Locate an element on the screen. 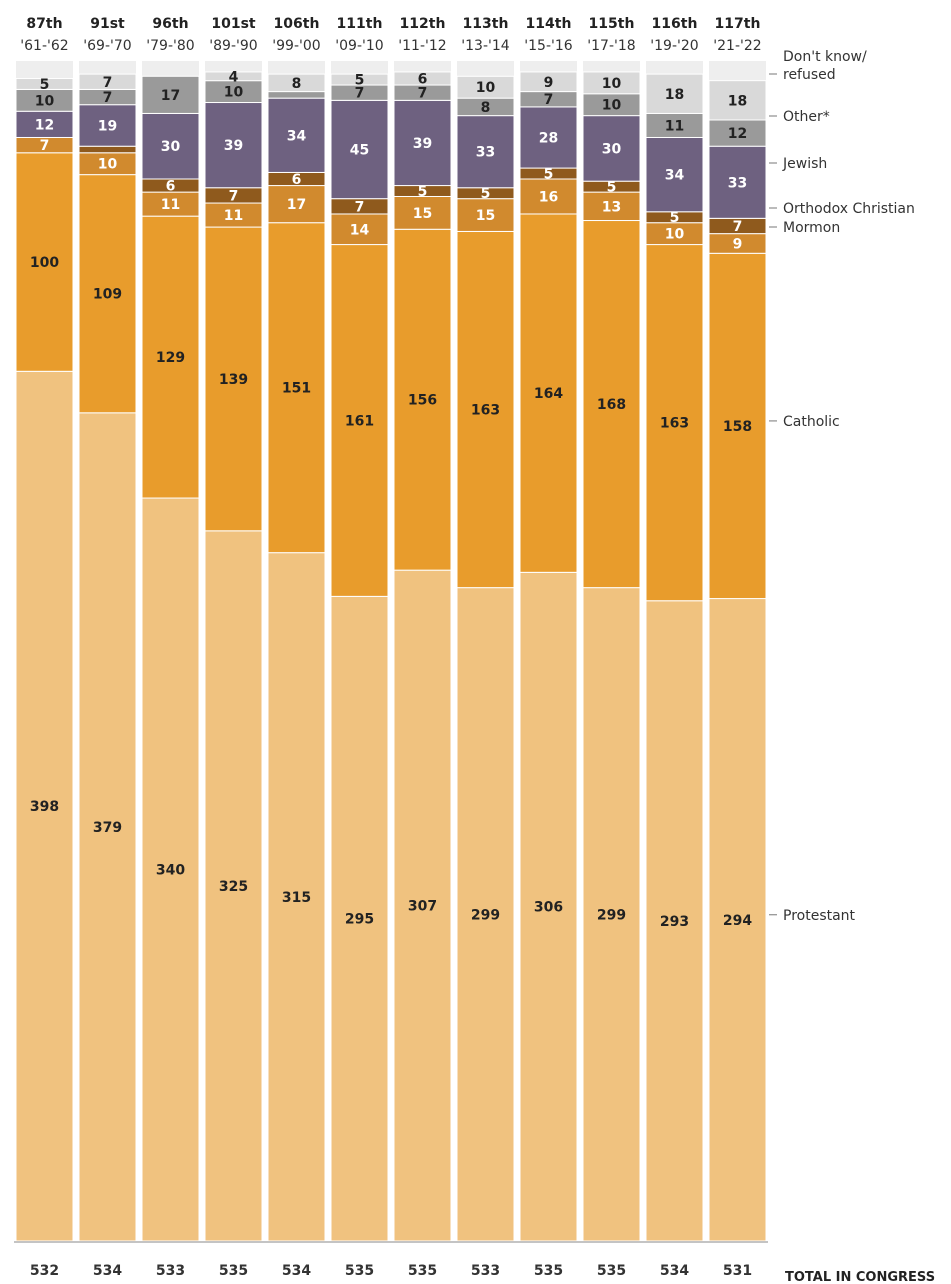 The width and height of the screenshot is (951, 1284). data-label: 307 is located at coordinates (422, 907).